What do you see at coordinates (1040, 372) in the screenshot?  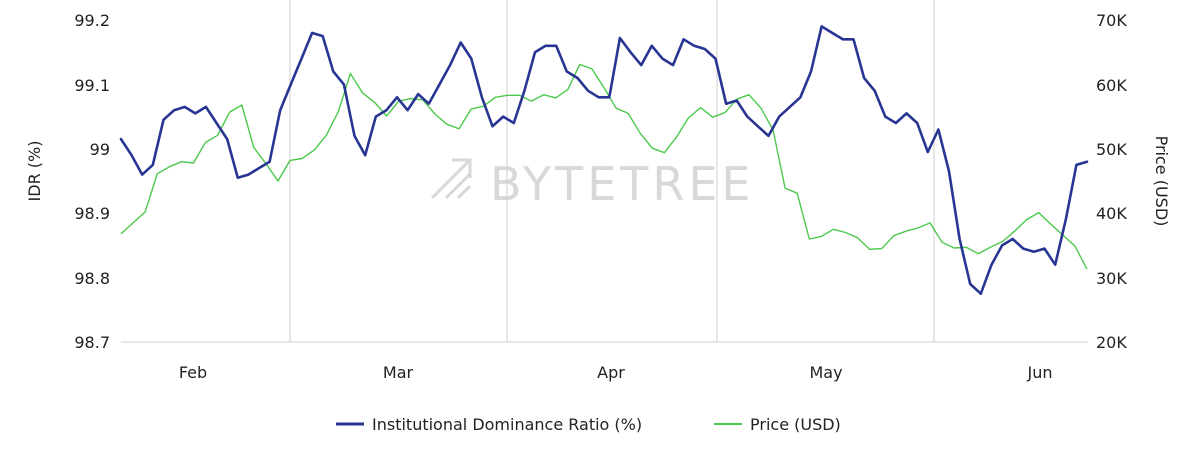 I see `x-tick-label: Jun` at bounding box center [1040, 372].